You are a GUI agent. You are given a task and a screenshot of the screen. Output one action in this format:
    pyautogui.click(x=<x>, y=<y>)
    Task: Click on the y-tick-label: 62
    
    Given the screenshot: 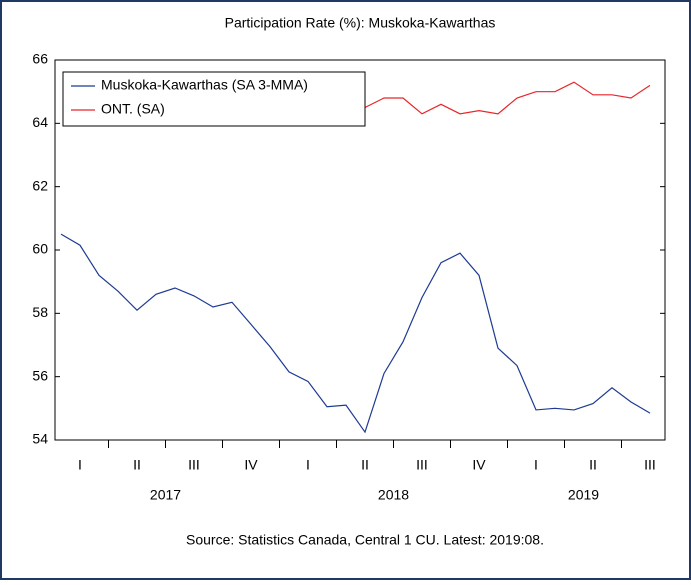 What is the action you would take?
    pyautogui.click(x=40, y=185)
    